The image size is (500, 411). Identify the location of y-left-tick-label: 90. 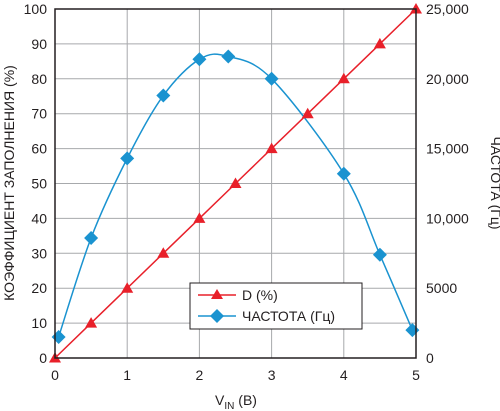
(39, 44).